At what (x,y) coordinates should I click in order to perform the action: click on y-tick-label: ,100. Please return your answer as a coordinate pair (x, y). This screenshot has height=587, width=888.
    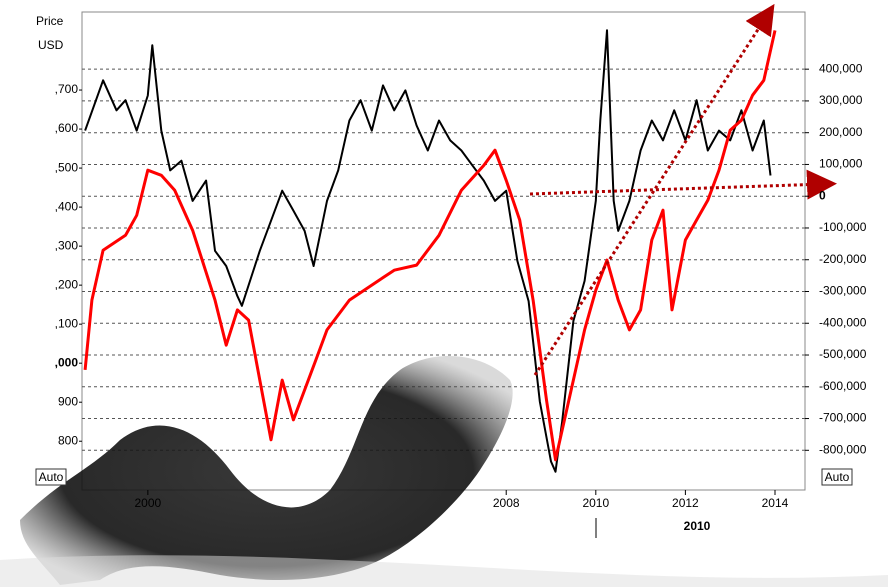
    Looking at the image, I should click on (67, 323).